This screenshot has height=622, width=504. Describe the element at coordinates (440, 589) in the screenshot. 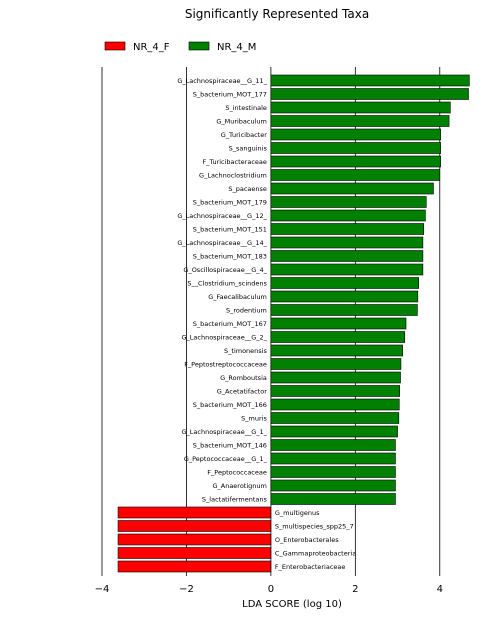

I see `x-tick-label-4: 4` at that location.